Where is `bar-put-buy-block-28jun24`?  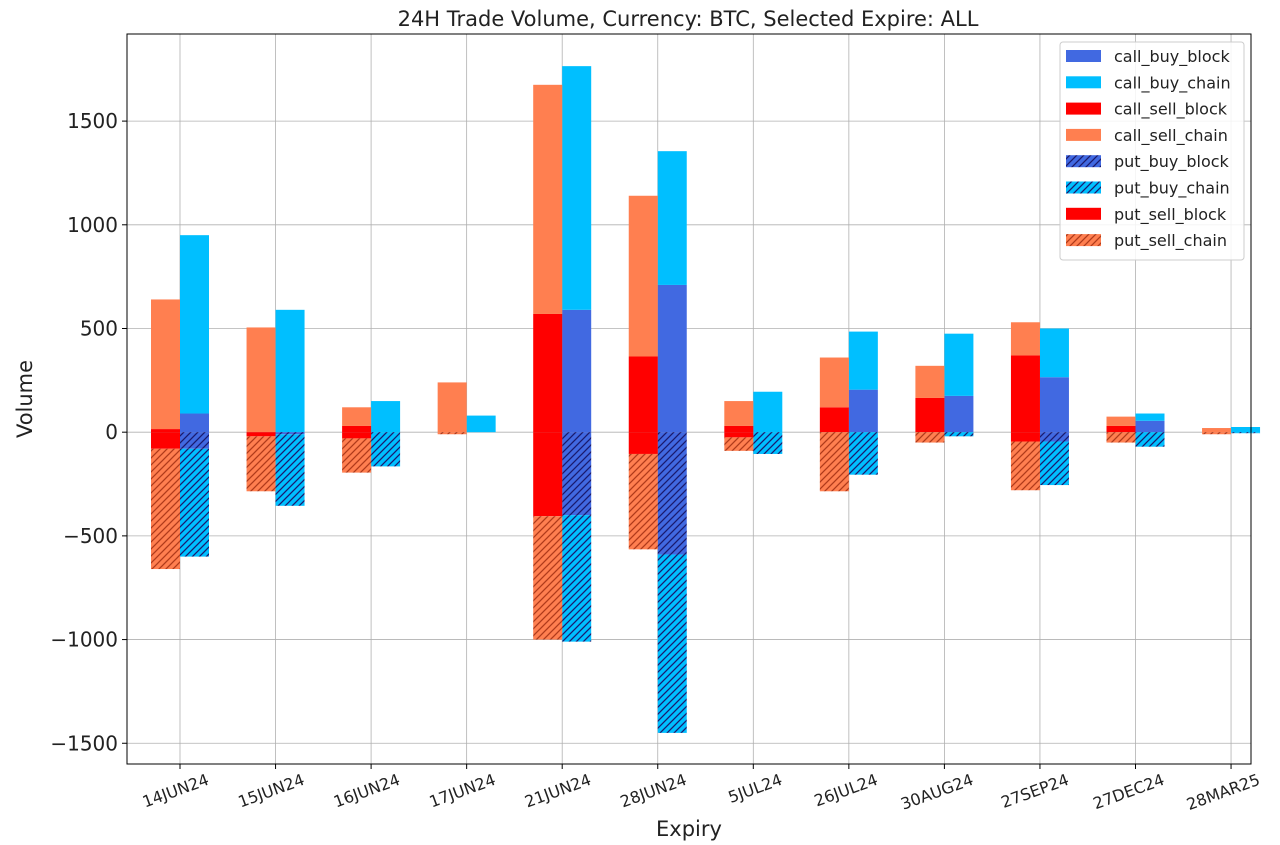
bar-put-buy-block-28jun24 is located at coordinates (672, 493).